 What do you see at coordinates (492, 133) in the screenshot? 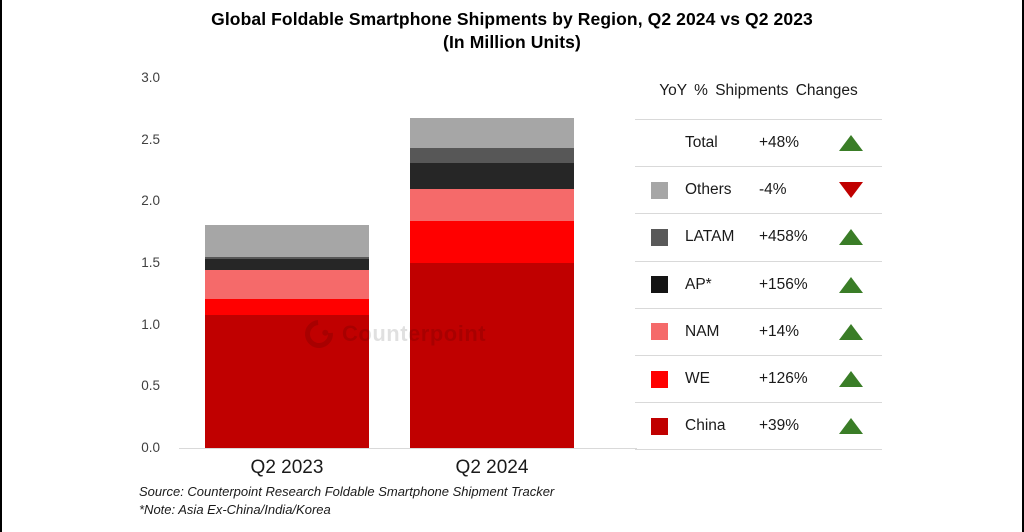
I see `bar-segment-others-q22024` at bounding box center [492, 133].